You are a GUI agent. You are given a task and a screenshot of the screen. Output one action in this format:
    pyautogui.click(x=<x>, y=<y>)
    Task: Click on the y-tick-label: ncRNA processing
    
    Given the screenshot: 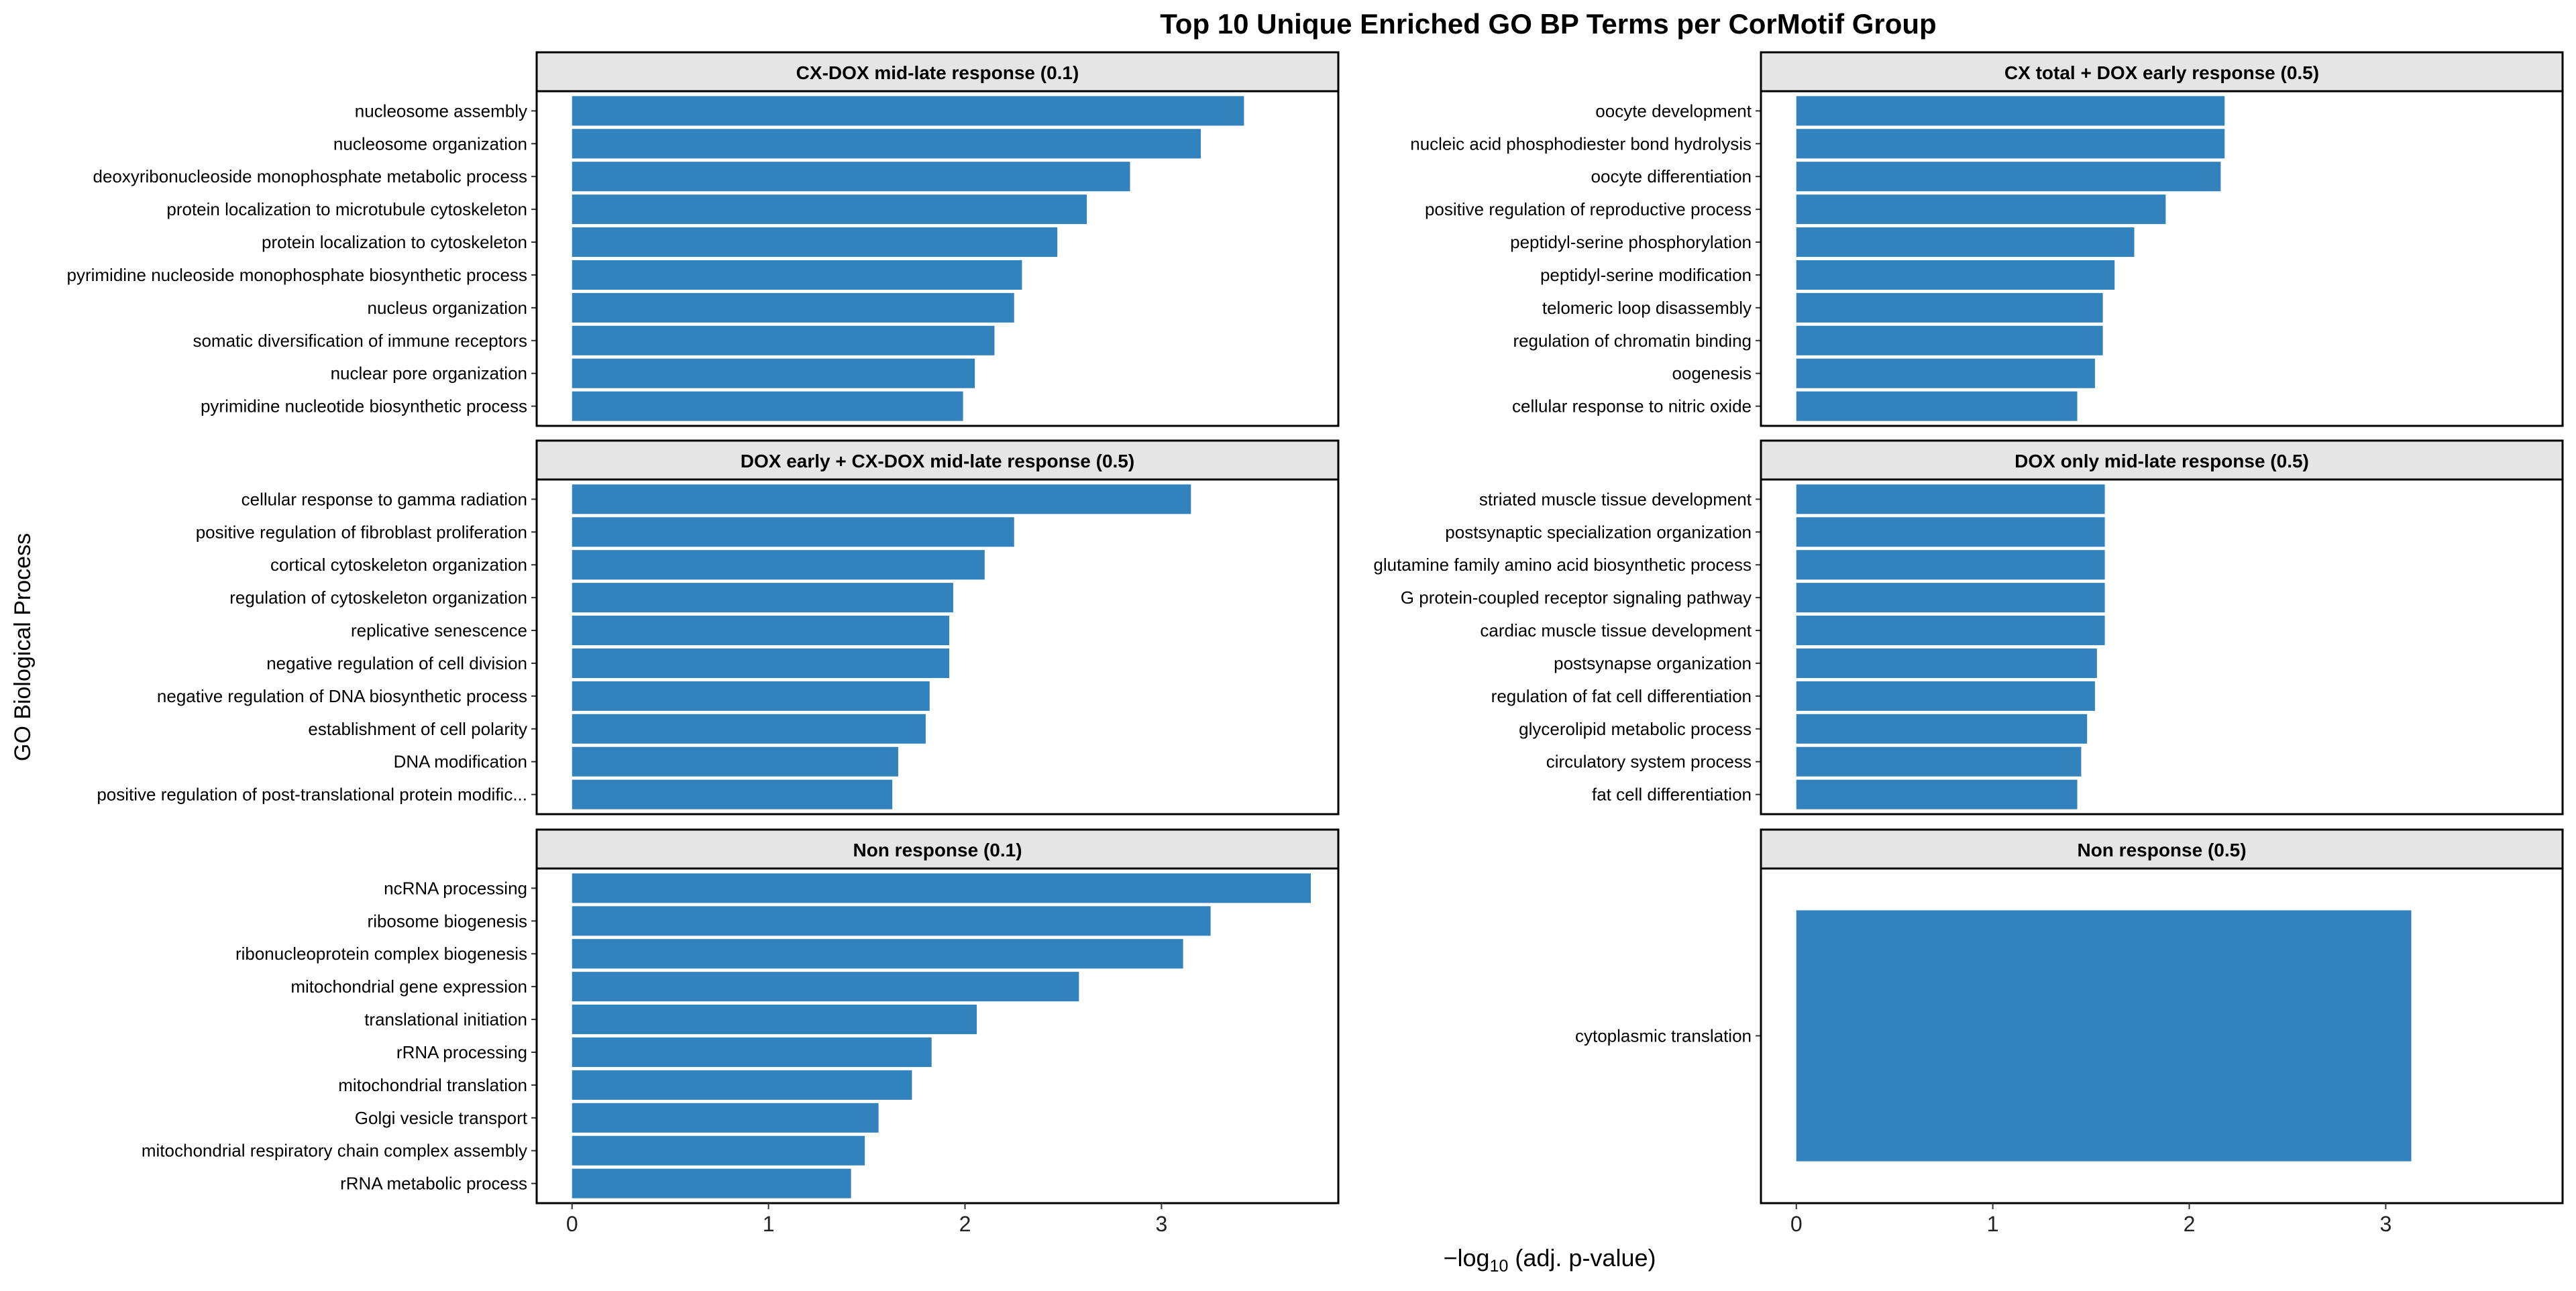 What is the action you would take?
    pyautogui.click(x=455, y=888)
    